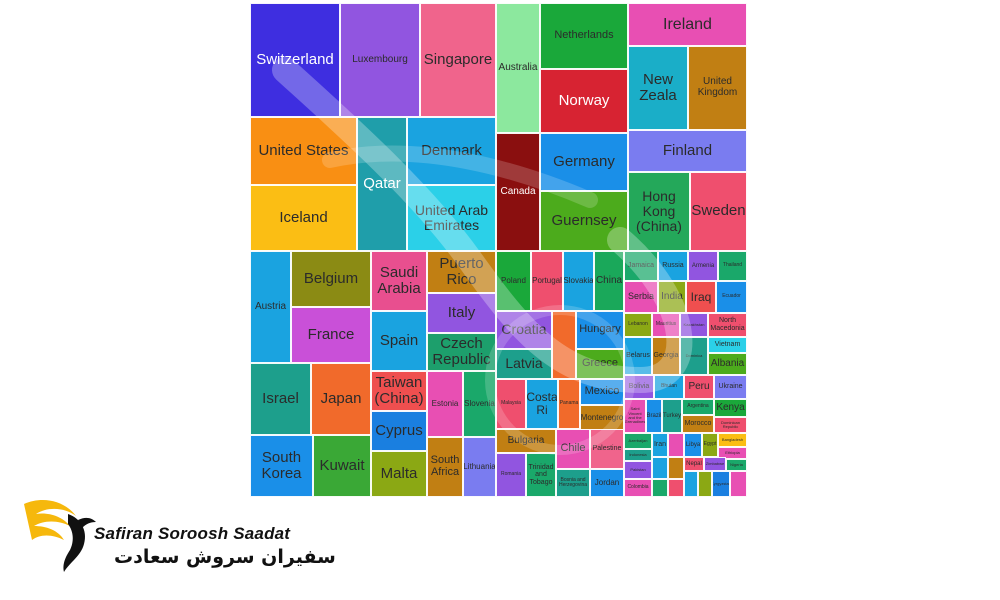 The image size is (1000, 600). I want to click on treemap-cell-label: United Arab Emirates, so click(451, 217).